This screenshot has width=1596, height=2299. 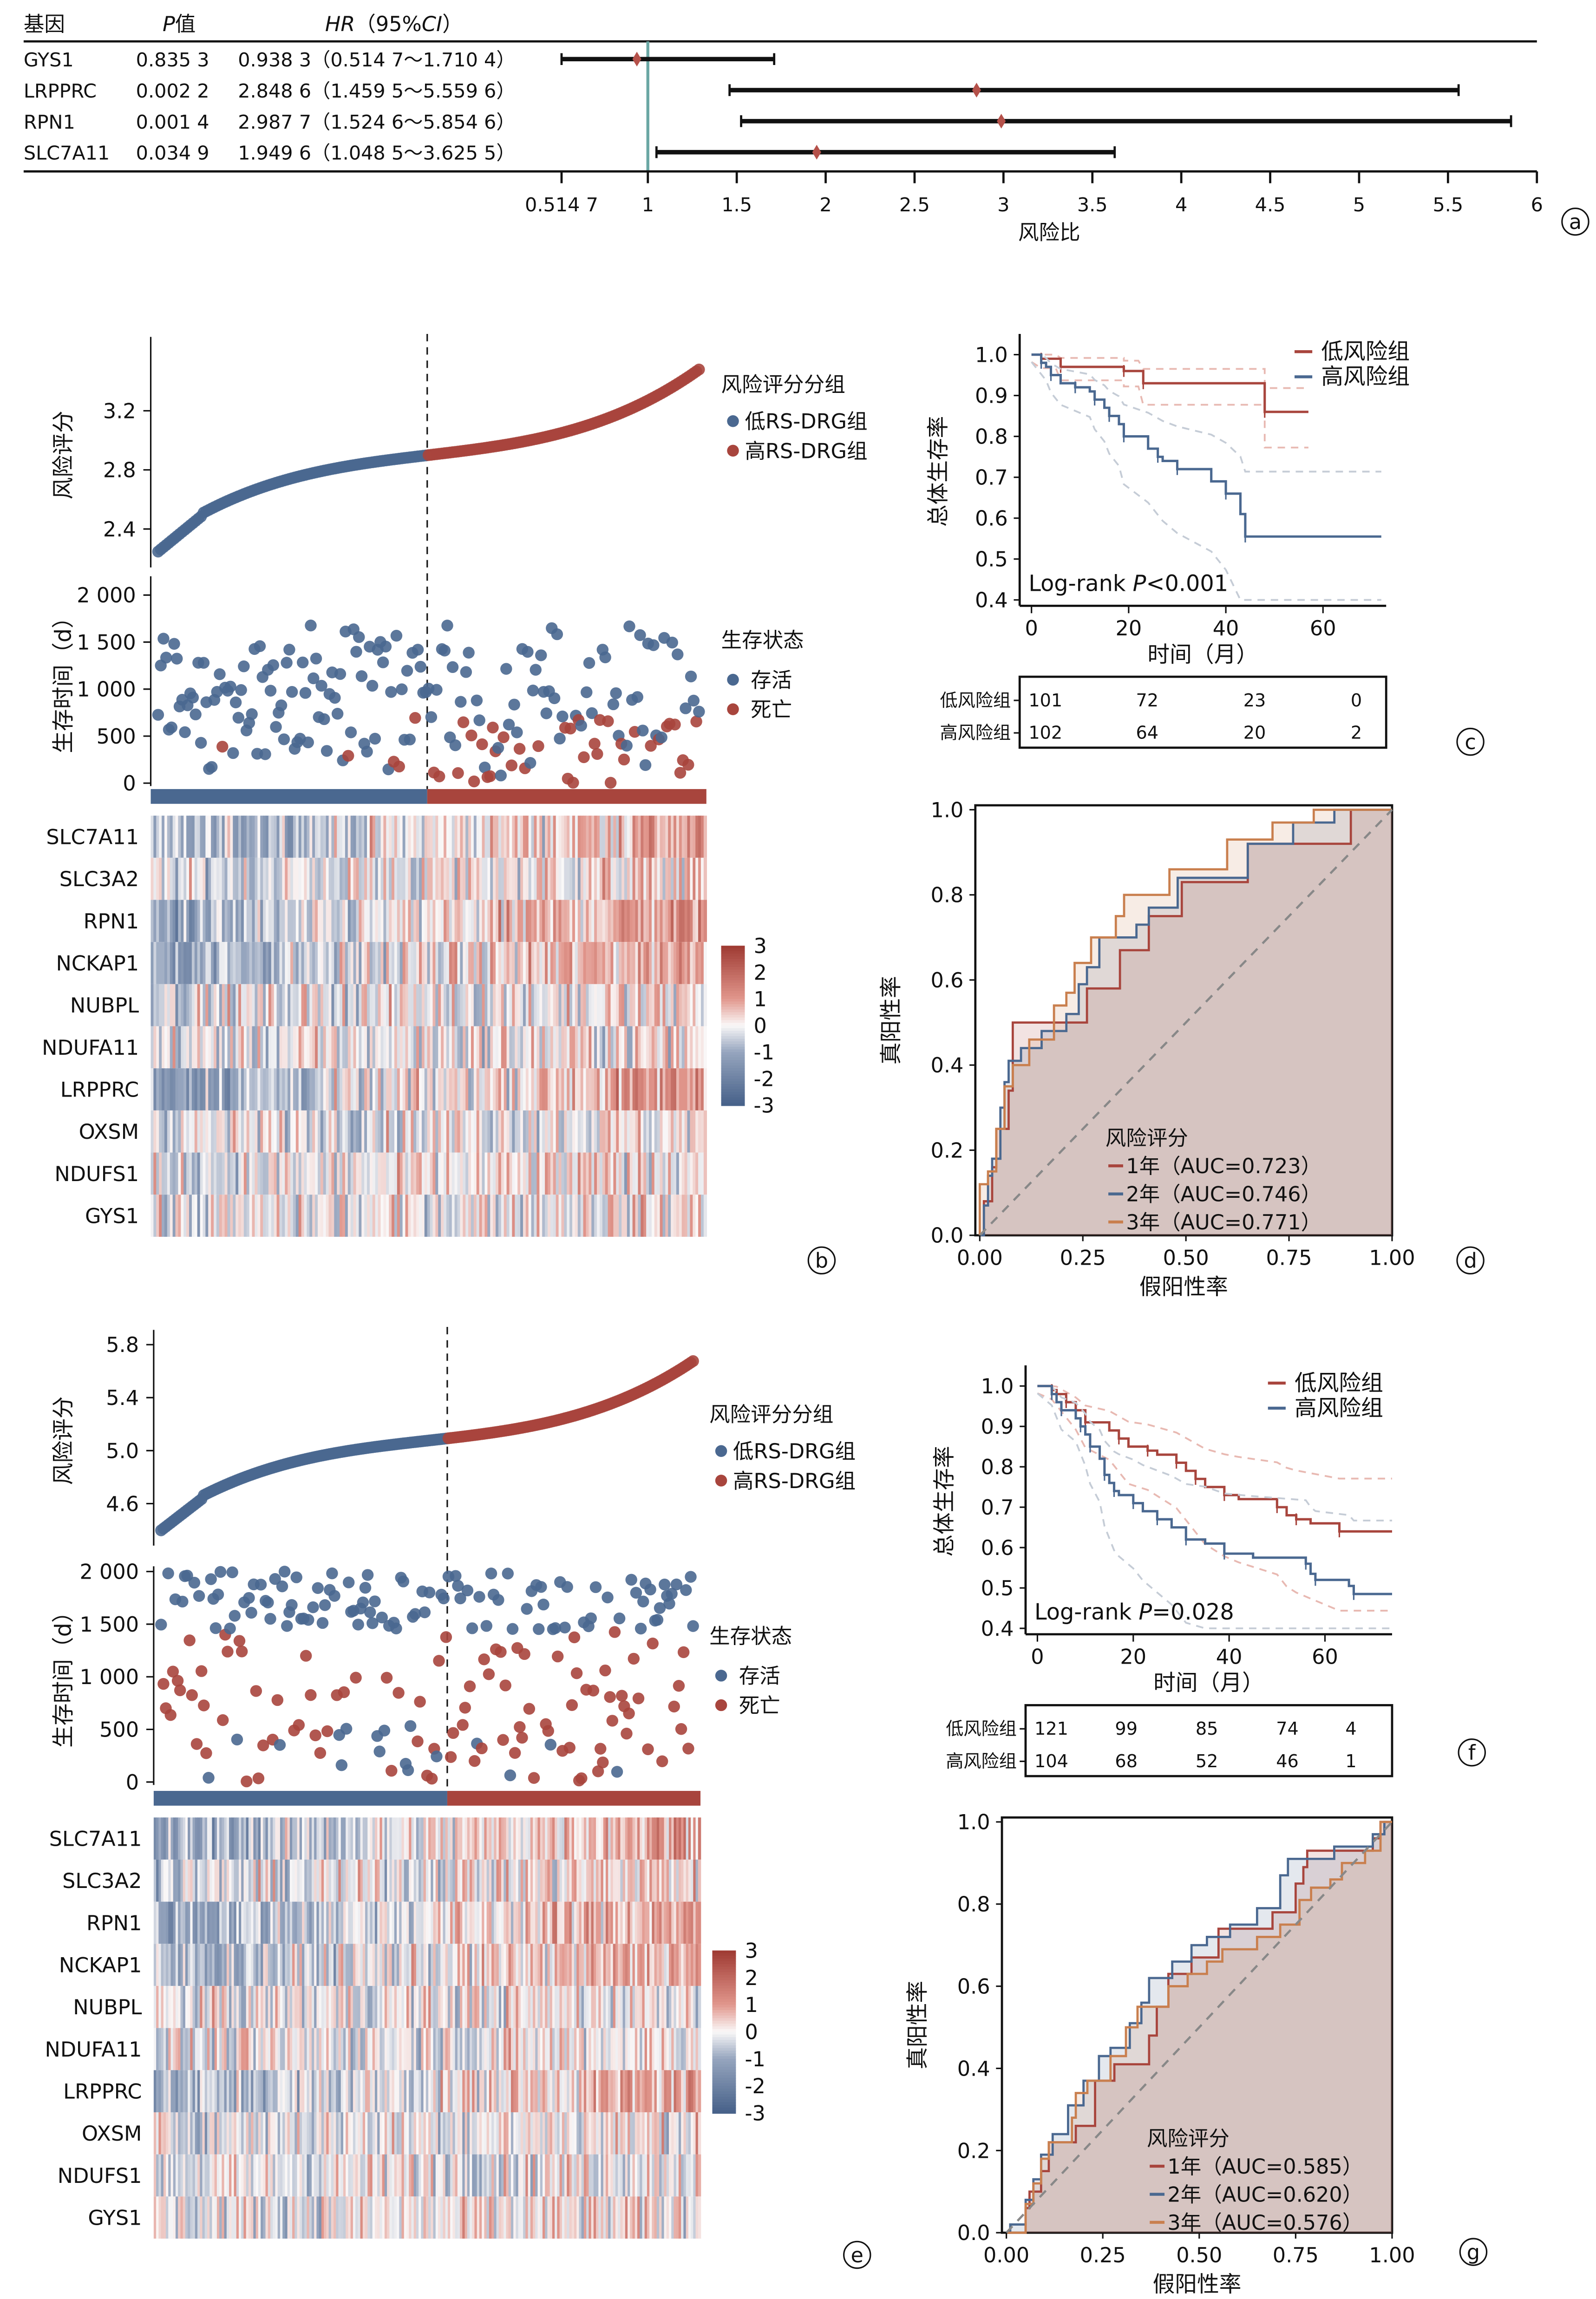 What do you see at coordinates (1223, 1194) in the screenshot?
I see `legend-label: 2年（AUC=0.746）` at bounding box center [1223, 1194].